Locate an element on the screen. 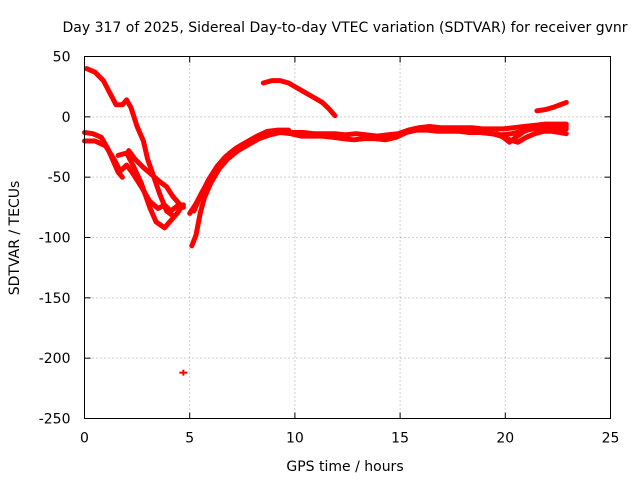 The height and width of the screenshot is (480, 640). y-tick-label: -100 is located at coordinates (55, 239).